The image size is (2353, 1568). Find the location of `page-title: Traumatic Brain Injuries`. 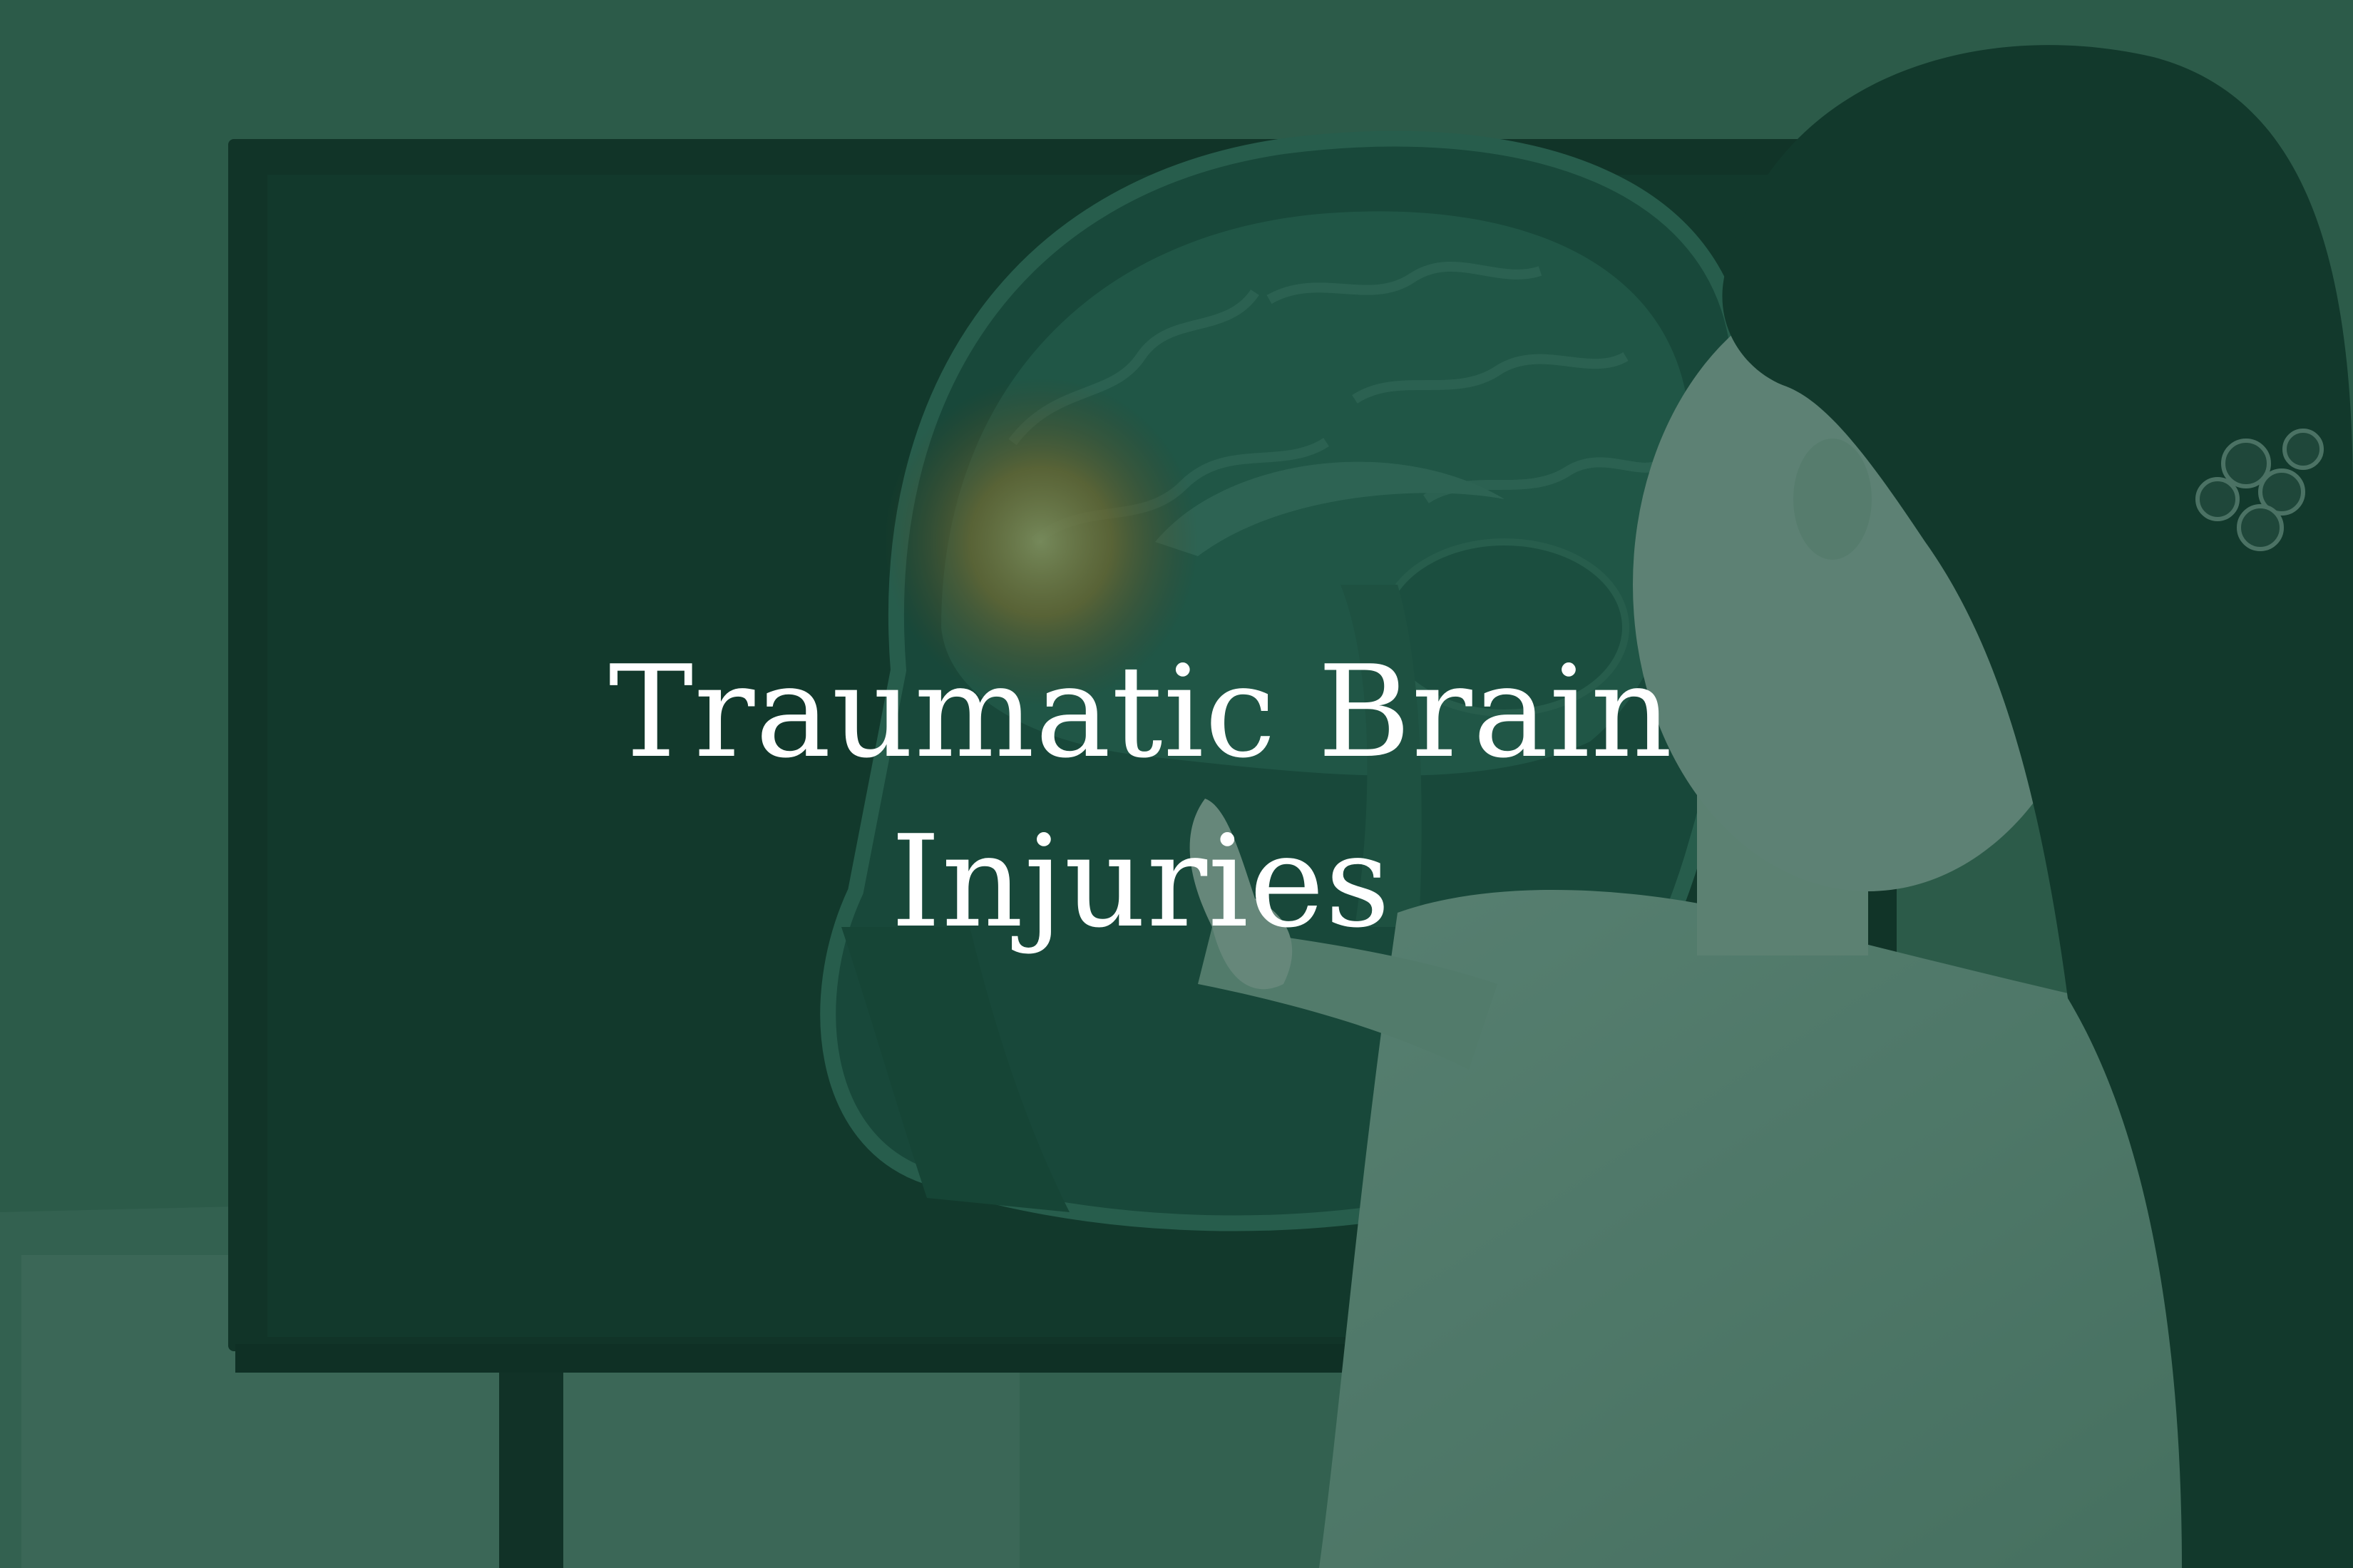

page-title: Traumatic Brain Injuries is located at coordinates (1140, 797).